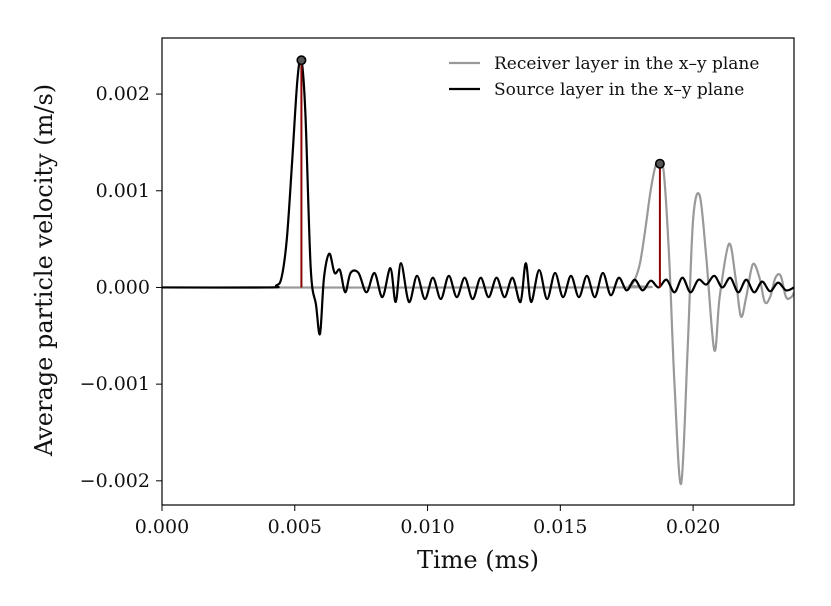 This screenshot has width=831, height=606. What do you see at coordinates (295, 527) in the screenshot?
I see `x-tick-label: 0.005` at bounding box center [295, 527].